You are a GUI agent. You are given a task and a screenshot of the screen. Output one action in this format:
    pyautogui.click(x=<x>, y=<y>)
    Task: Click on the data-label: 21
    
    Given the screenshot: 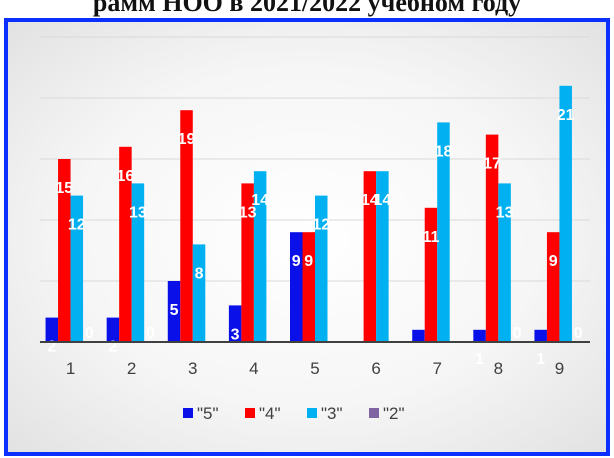 What is the action you would take?
    pyautogui.click(x=566, y=115)
    